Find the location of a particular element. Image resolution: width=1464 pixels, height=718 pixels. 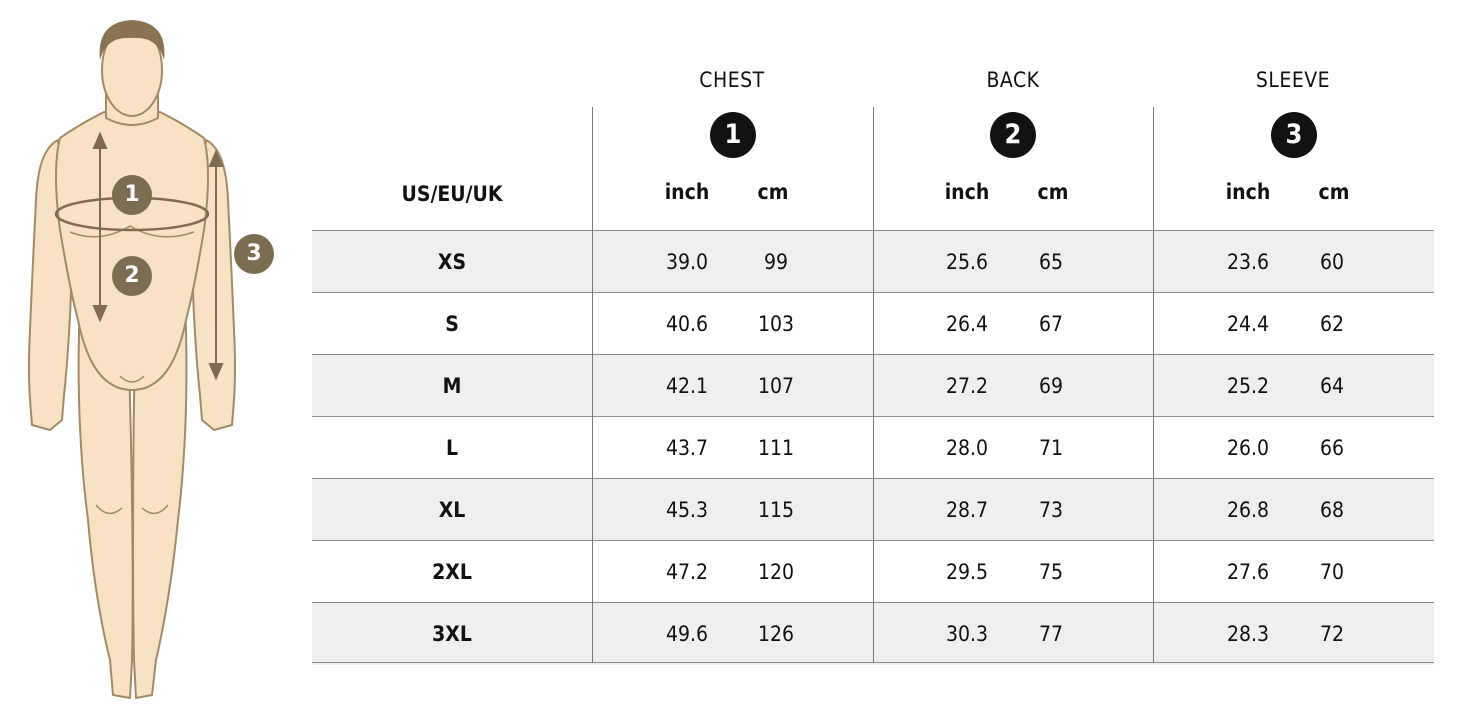

hair-shape is located at coordinates (132, 40).